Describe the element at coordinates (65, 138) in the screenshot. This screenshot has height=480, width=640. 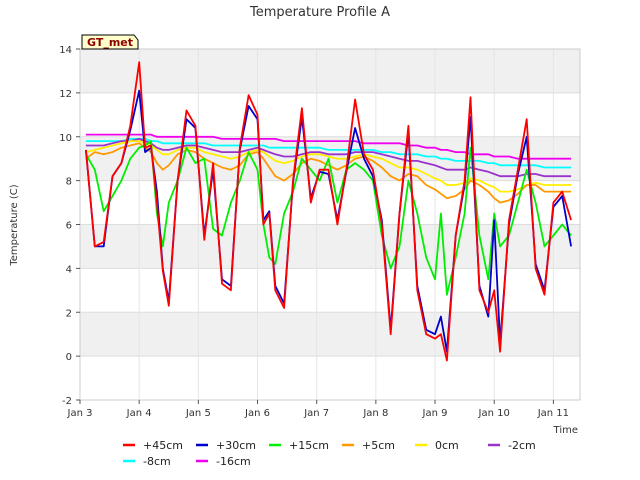
I see `y-tick-label: 10` at that location.